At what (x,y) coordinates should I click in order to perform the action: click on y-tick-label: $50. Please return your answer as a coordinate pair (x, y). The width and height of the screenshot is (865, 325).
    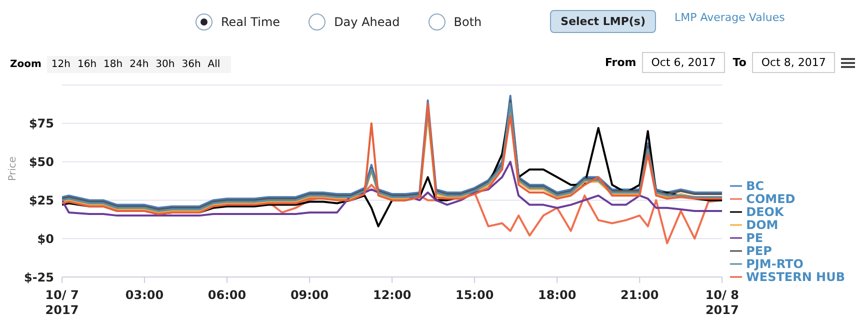
    Looking at the image, I should click on (41, 162).